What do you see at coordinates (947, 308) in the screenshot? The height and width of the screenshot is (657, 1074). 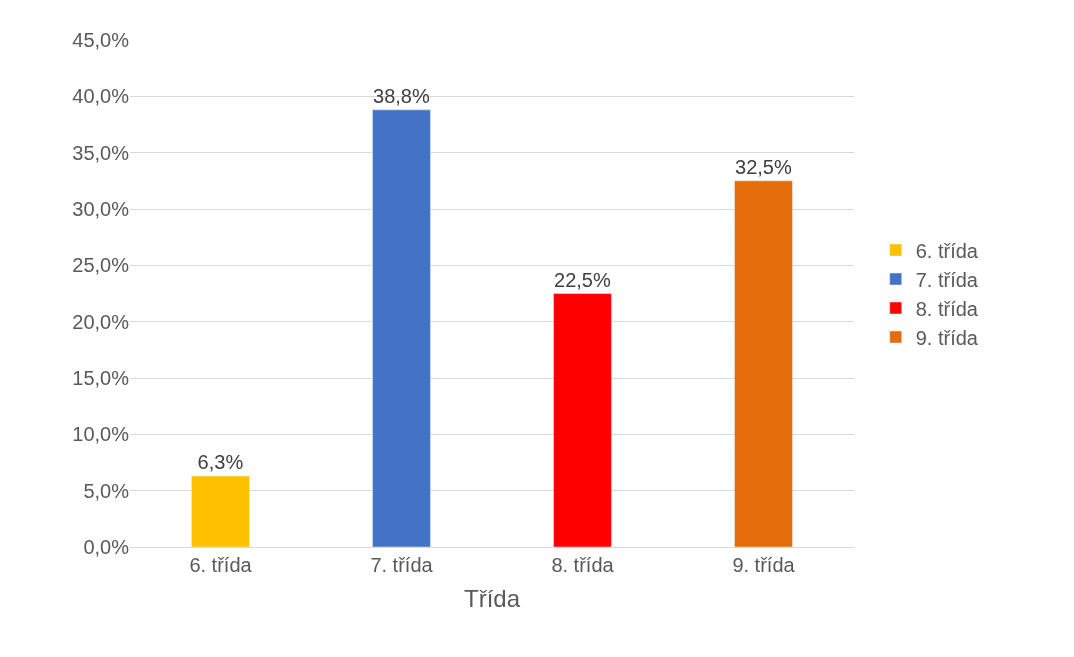 I see `legend-label: 8. třída` at bounding box center [947, 308].